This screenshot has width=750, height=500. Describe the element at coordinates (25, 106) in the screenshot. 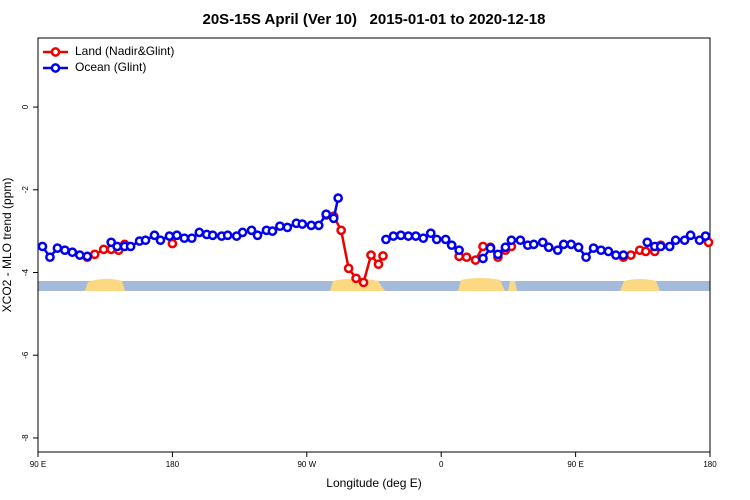

I see `y-tick-label: 0` at that location.